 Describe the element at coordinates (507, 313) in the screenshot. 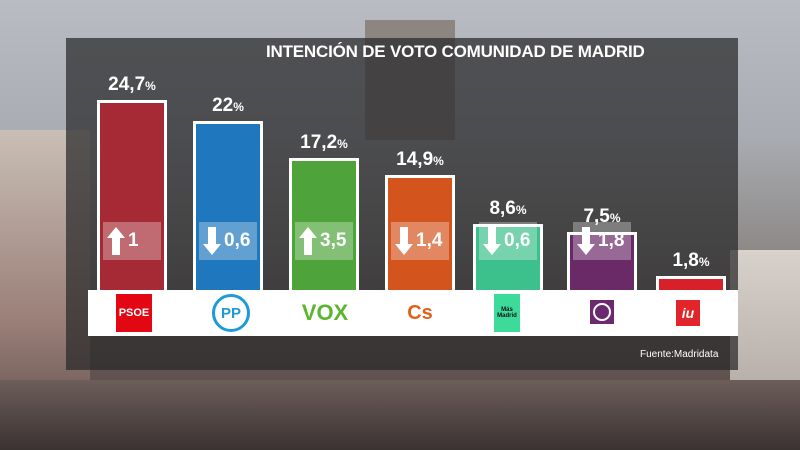

I see `mas-madrid-logo: Más Madrid` at that location.